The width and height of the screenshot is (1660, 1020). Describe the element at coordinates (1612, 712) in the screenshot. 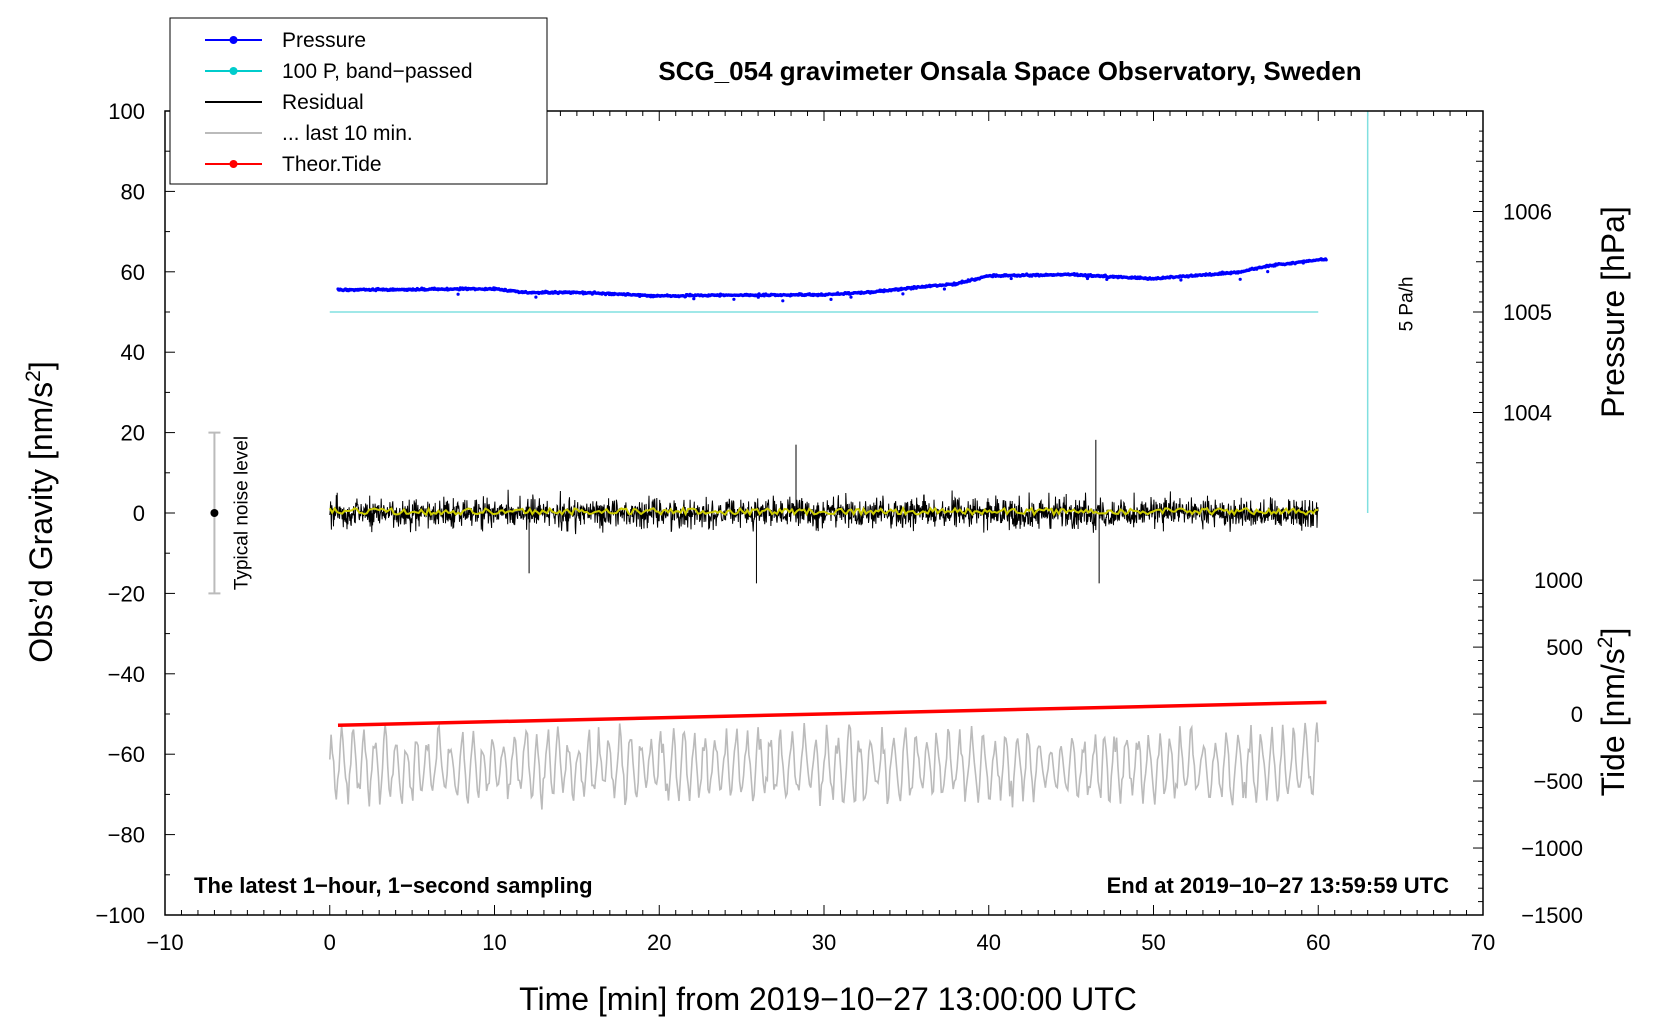

I see `tide-axis-title: Tide [nm/s2]` at that location.